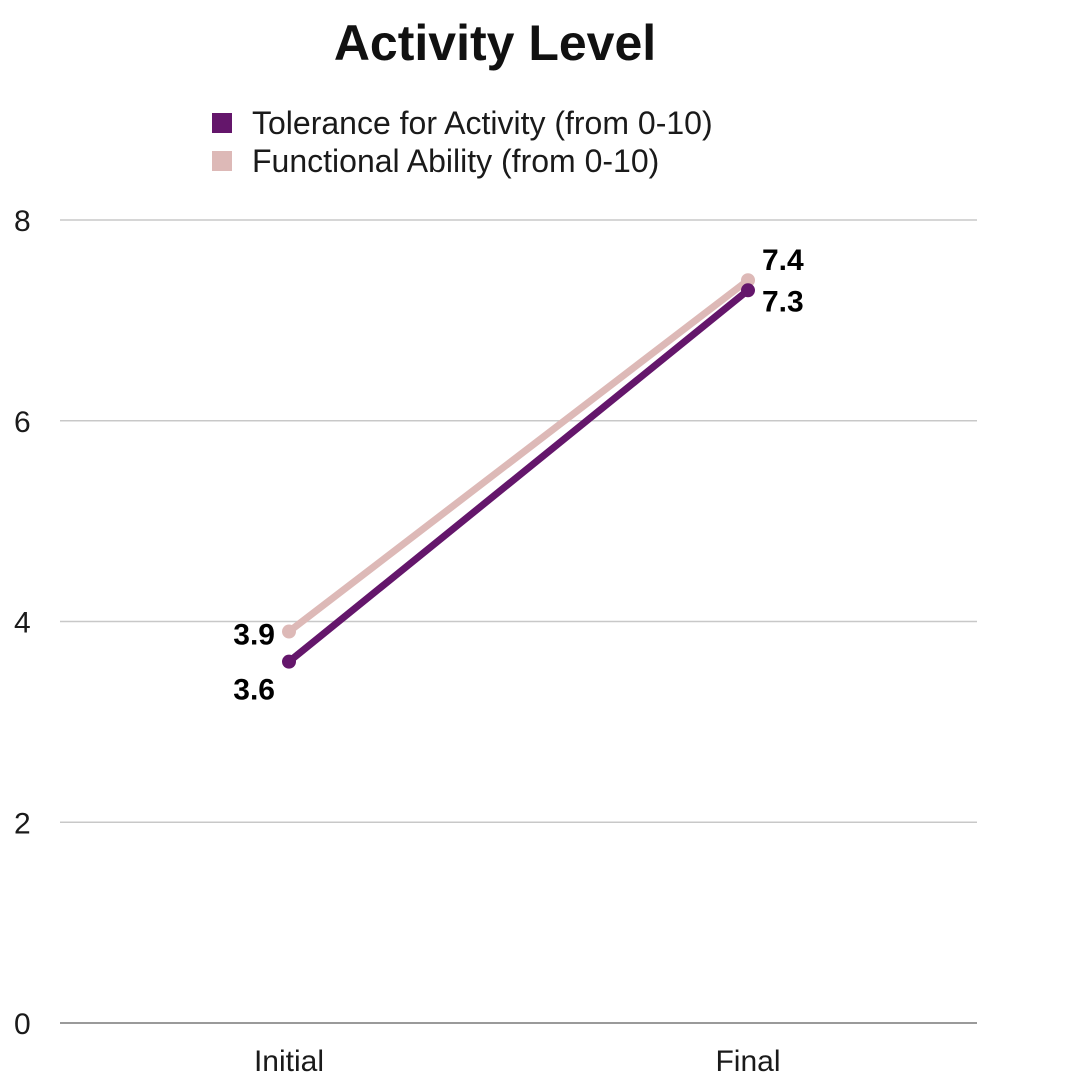 This screenshot has width=1080, height=1080. Describe the element at coordinates (254, 690) in the screenshot. I see `data-label: 3.6` at that location.